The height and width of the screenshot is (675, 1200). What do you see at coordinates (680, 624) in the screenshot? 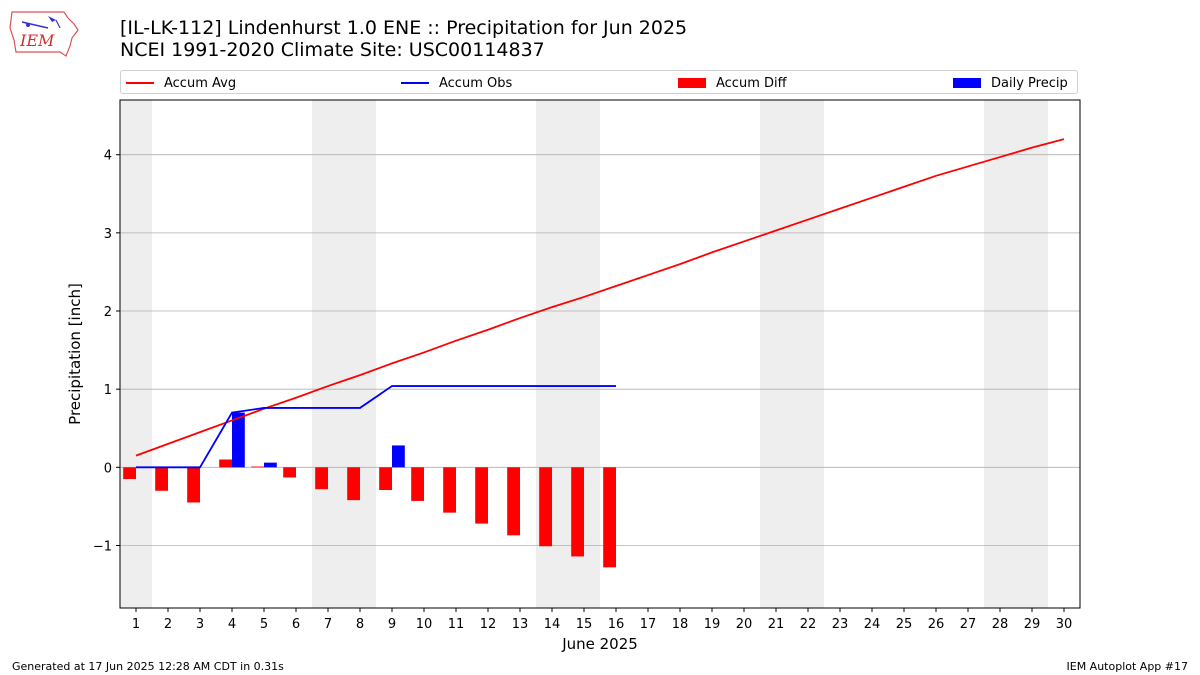
I see `xtick-label-18: 18` at bounding box center [680, 624].